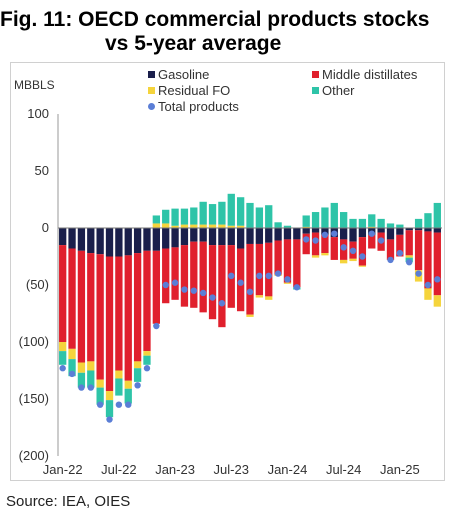 Image resolution: width=453 pixels, height=521 pixels. Describe the element at coordinates (151, 106) in the screenshot. I see `legend-swatch-total-products` at that location.